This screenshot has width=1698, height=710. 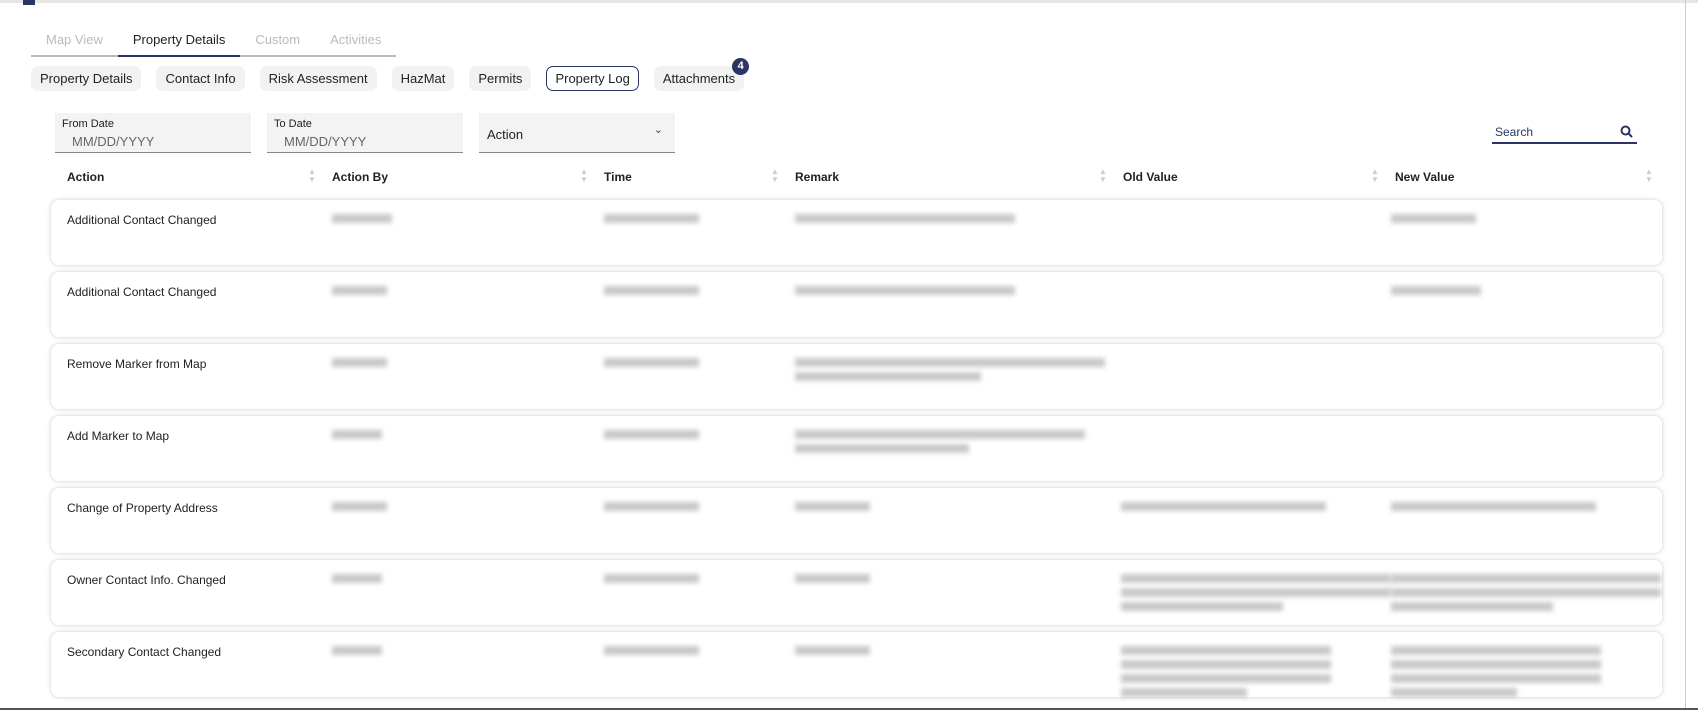 I want to click on subtab-permits: Permits, so click(x=500, y=78).